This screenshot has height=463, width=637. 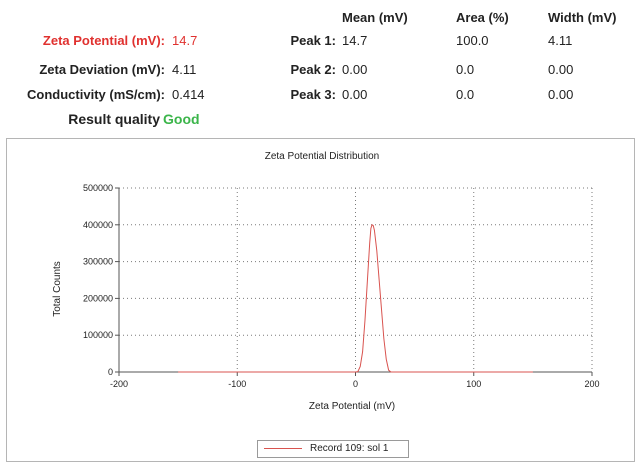 What do you see at coordinates (313, 69) in the screenshot?
I see `peak-2-label: Peak 2:` at bounding box center [313, 69].